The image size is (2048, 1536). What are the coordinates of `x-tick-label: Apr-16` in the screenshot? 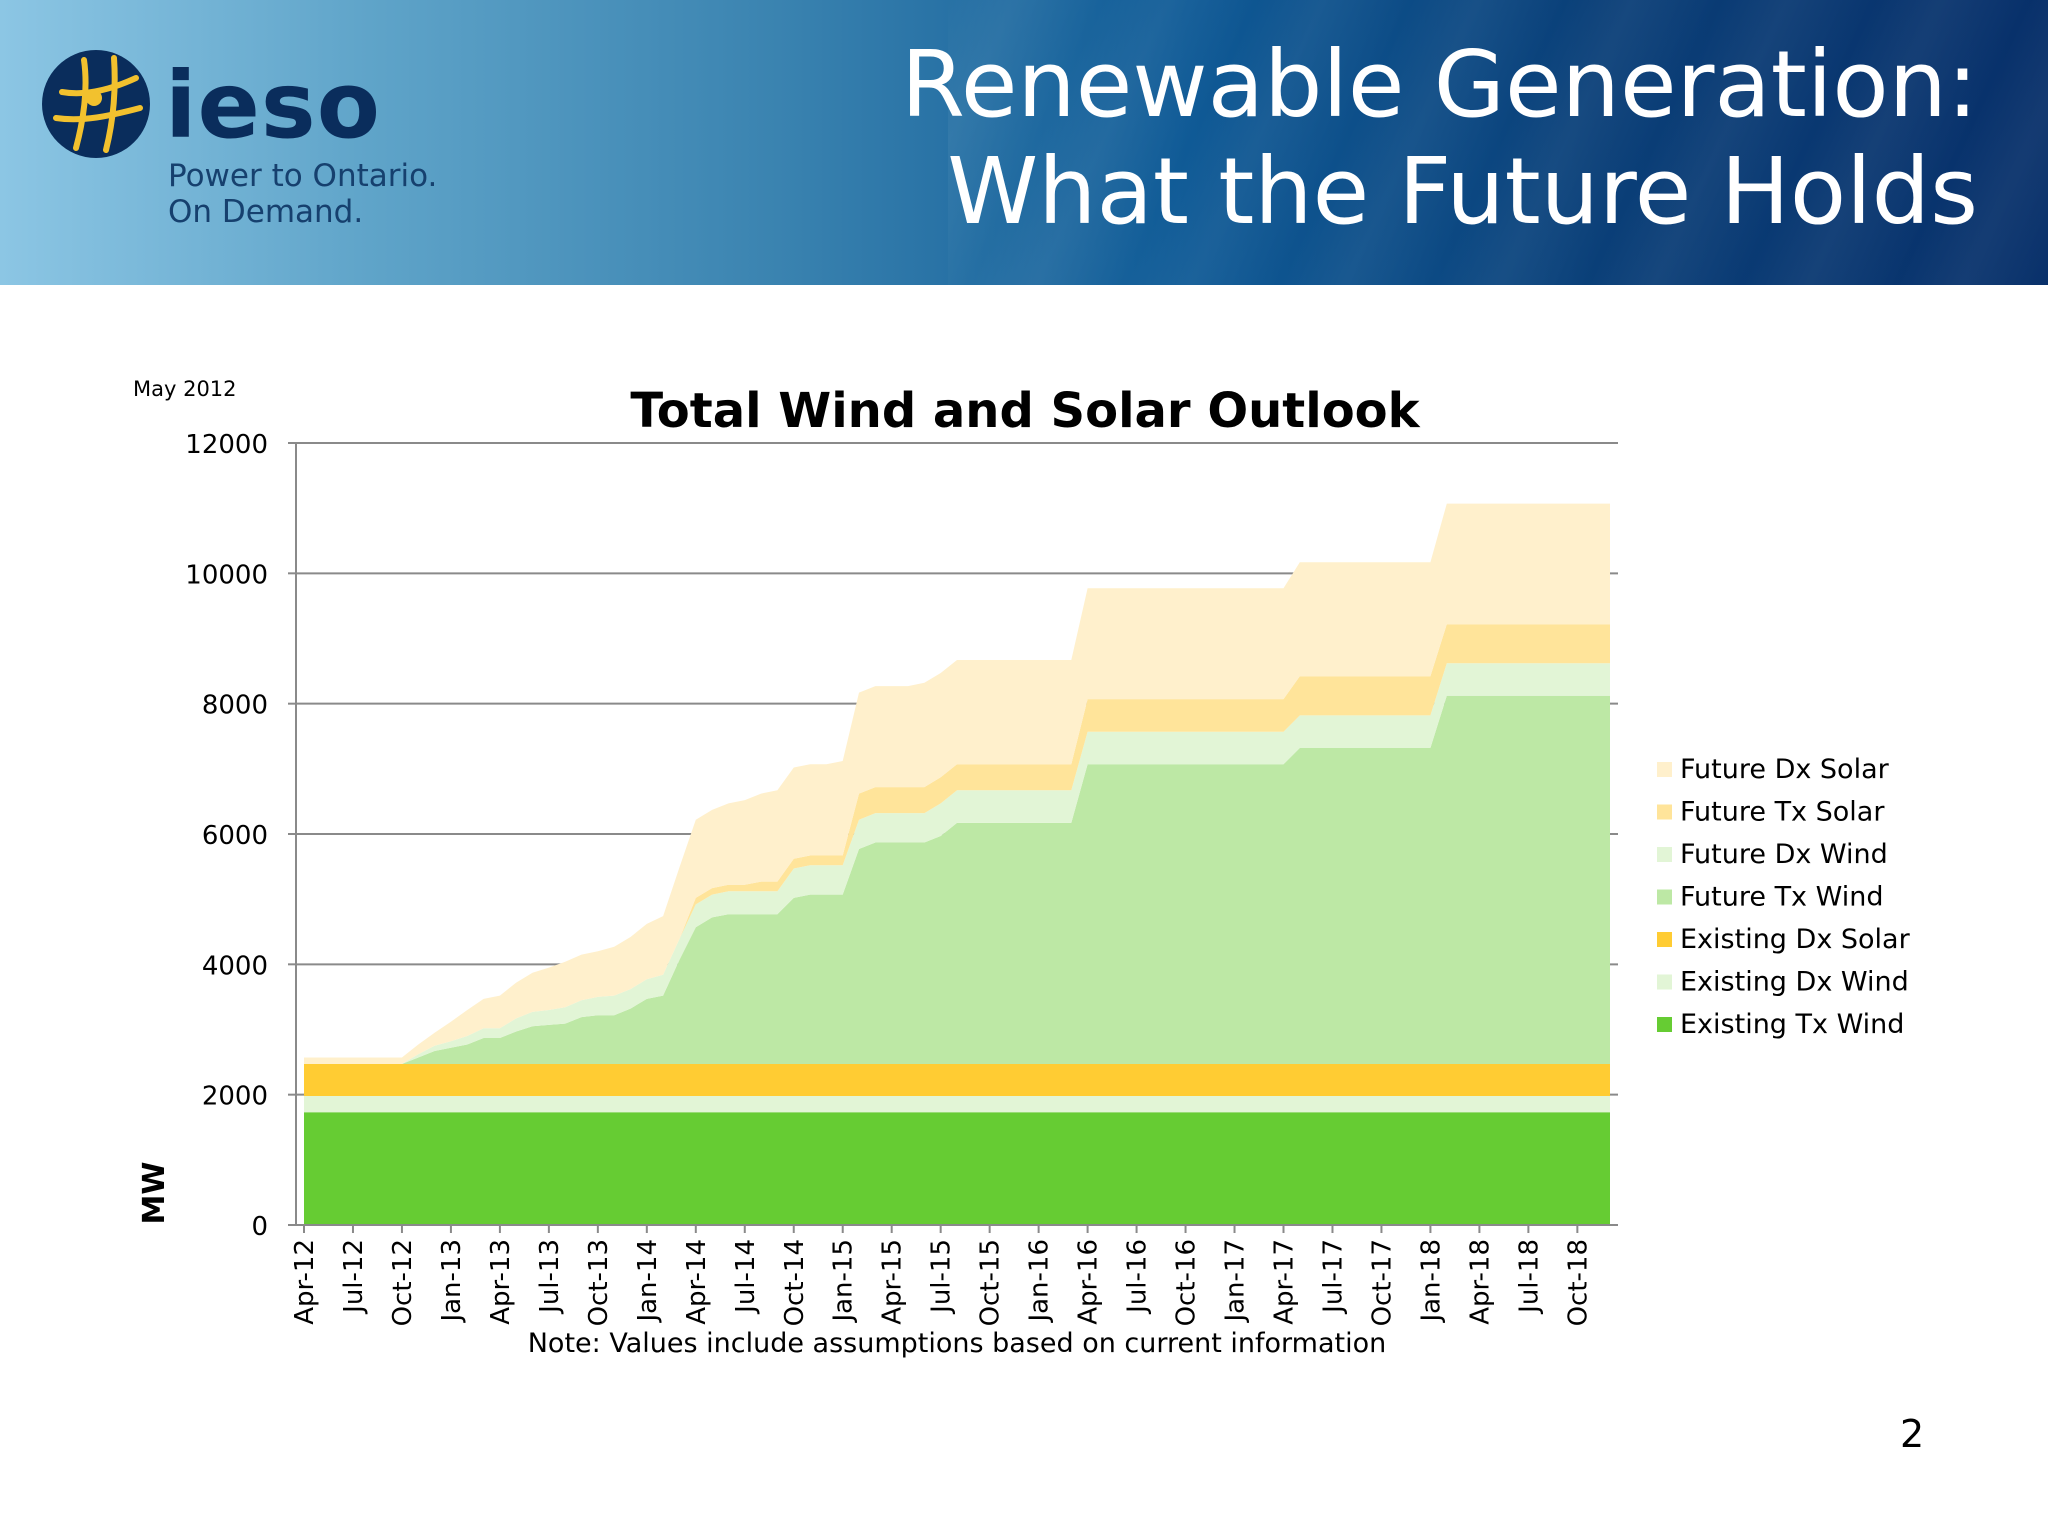 It's located at (1089, 1282).